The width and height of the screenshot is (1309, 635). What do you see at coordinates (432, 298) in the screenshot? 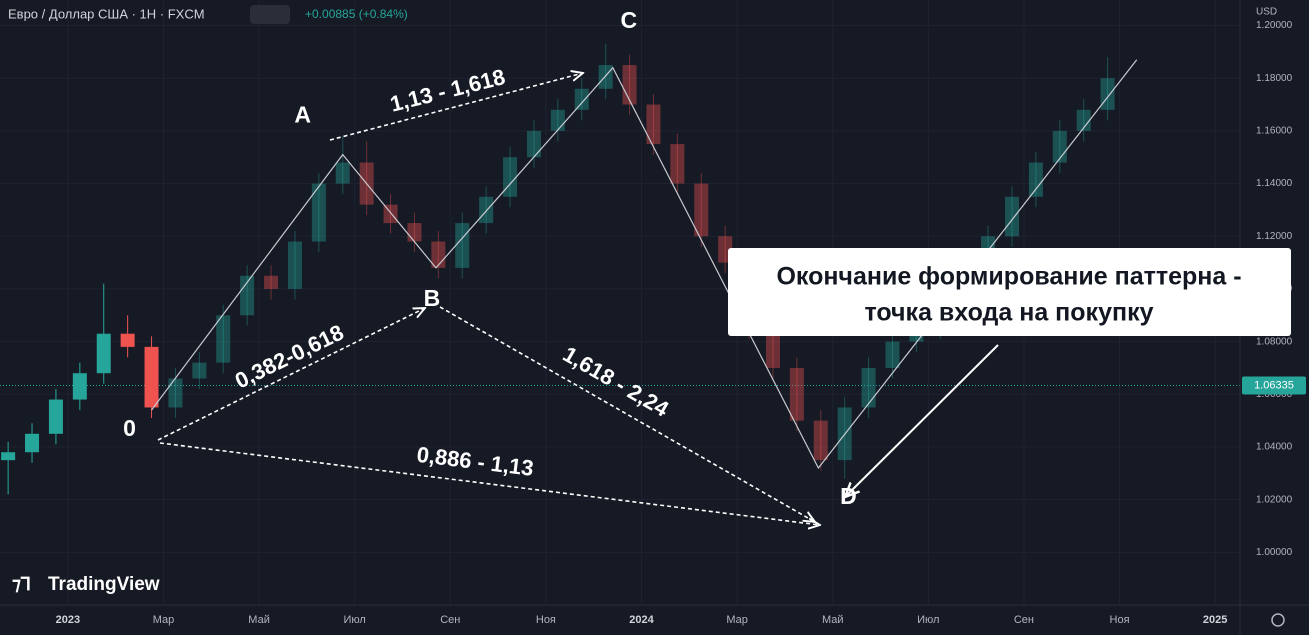
I see `pattern-point-label: B` at bounding box center [432, 298].